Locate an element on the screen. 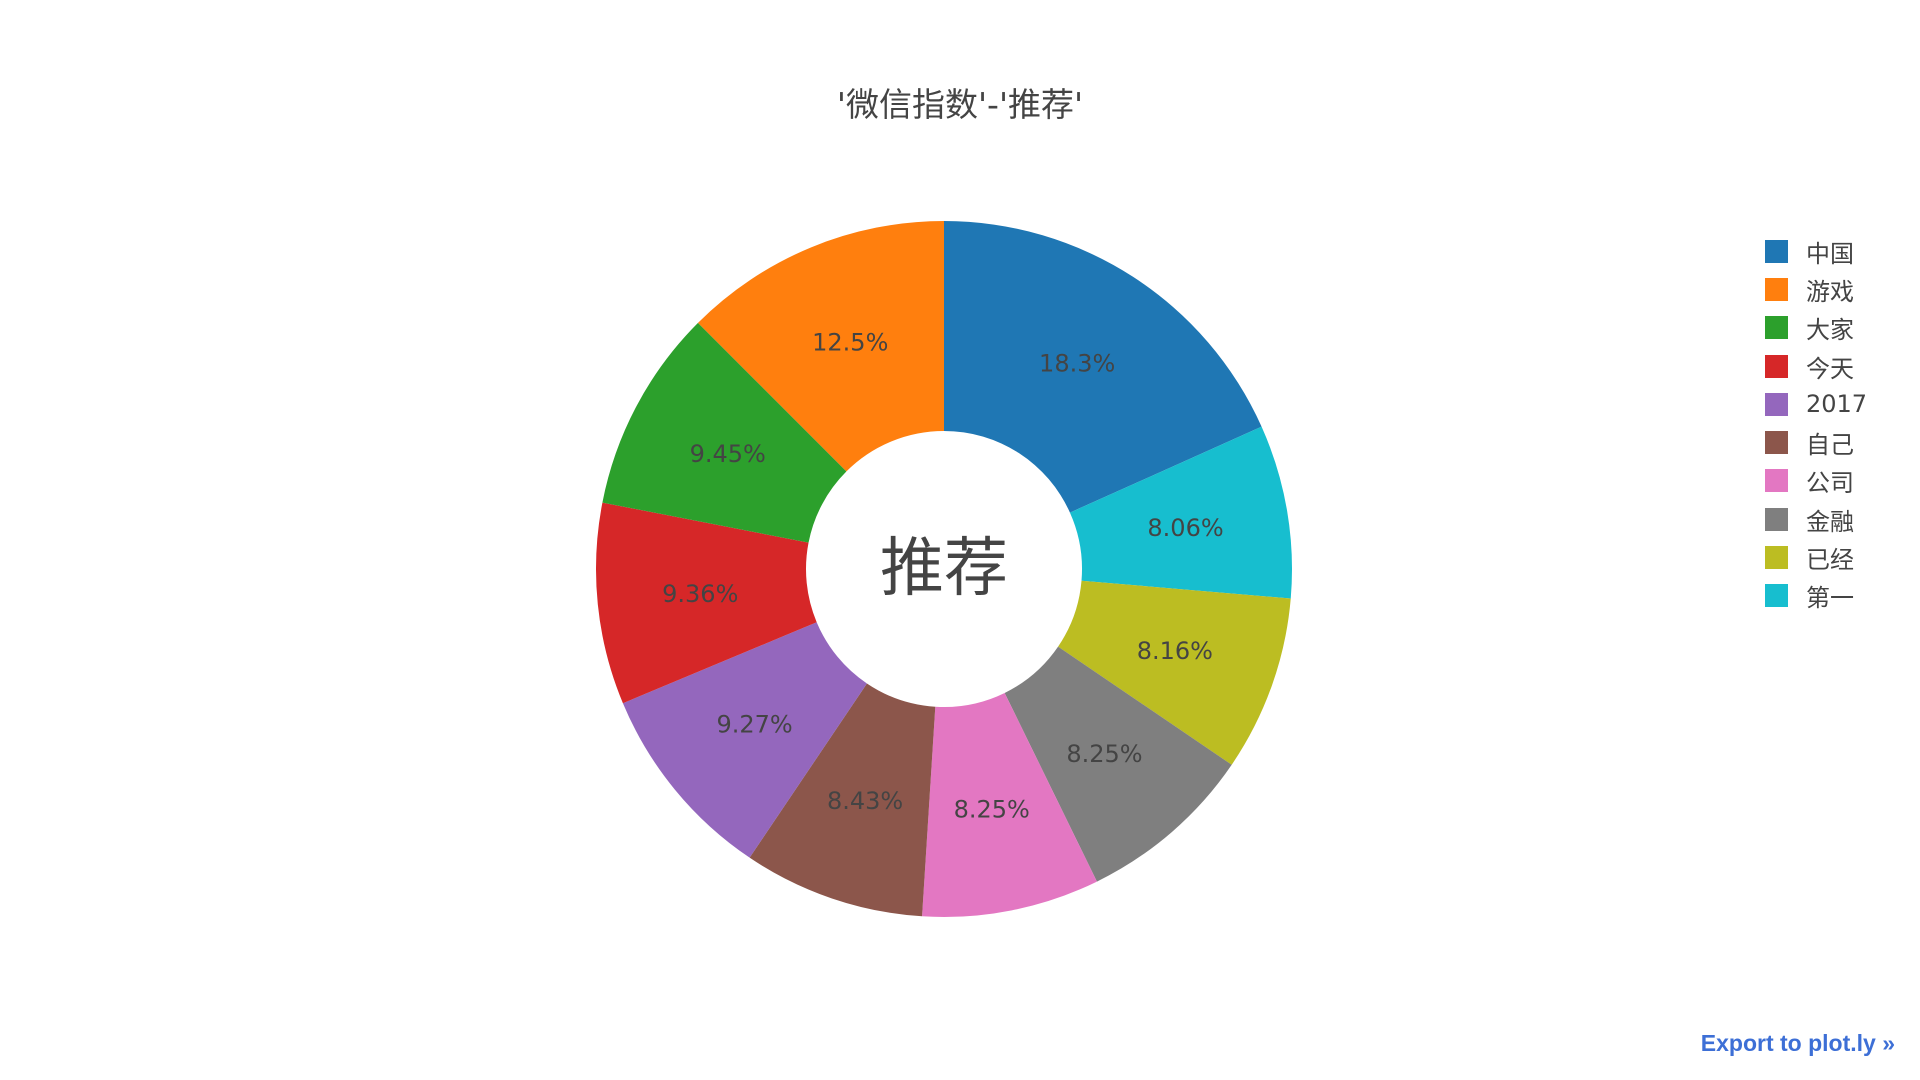 This screenshot has width=1920, height=1080. slice-label-第一: 8.06% is located at coordinates (1185, 528).